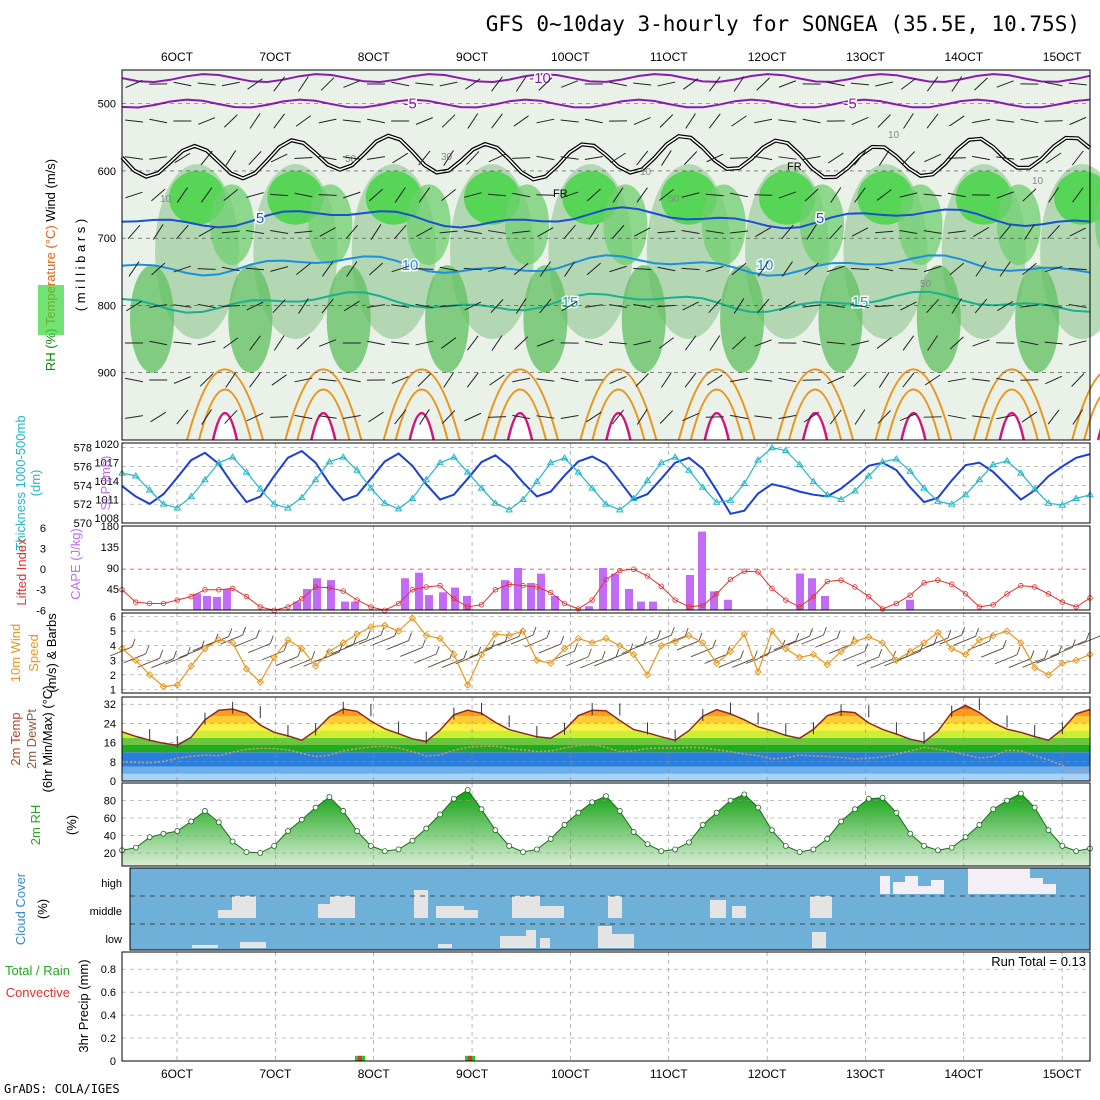 Image resolution: width=1100 pixels, height=1100 pixels. What do you see at coordinates (47, 738) in the screenshot?
I see `ylabel-temp-3: (6hr Min/Max) (°C)` at bounding box center [47, 738].